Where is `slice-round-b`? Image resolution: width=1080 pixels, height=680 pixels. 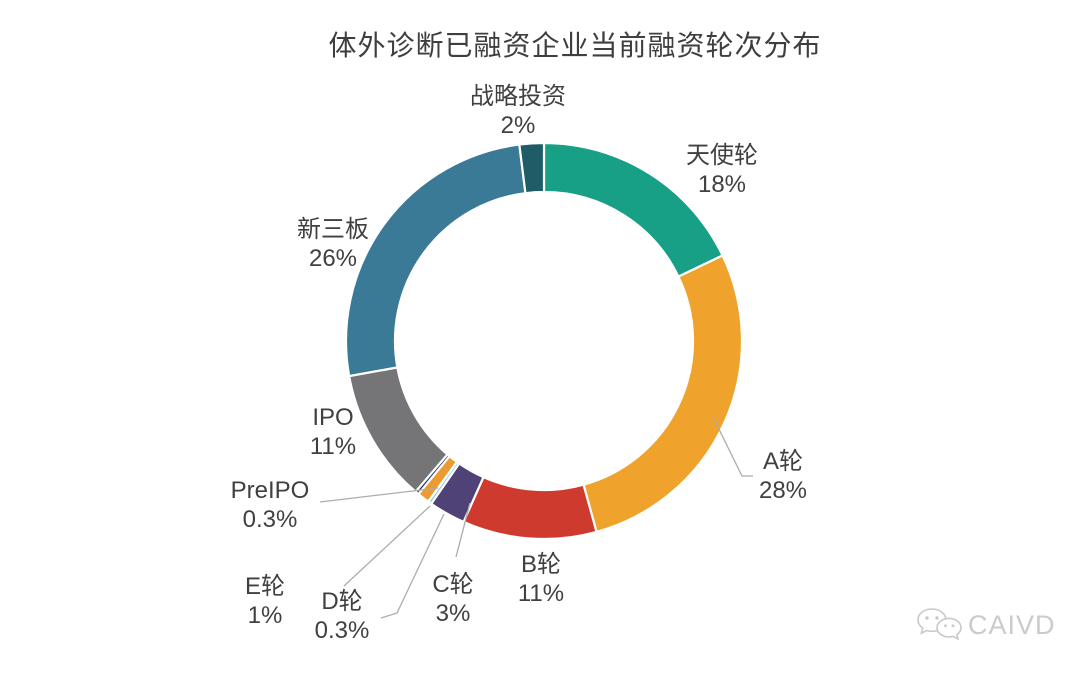
slice-round-b is located at coordinates (530, 508).